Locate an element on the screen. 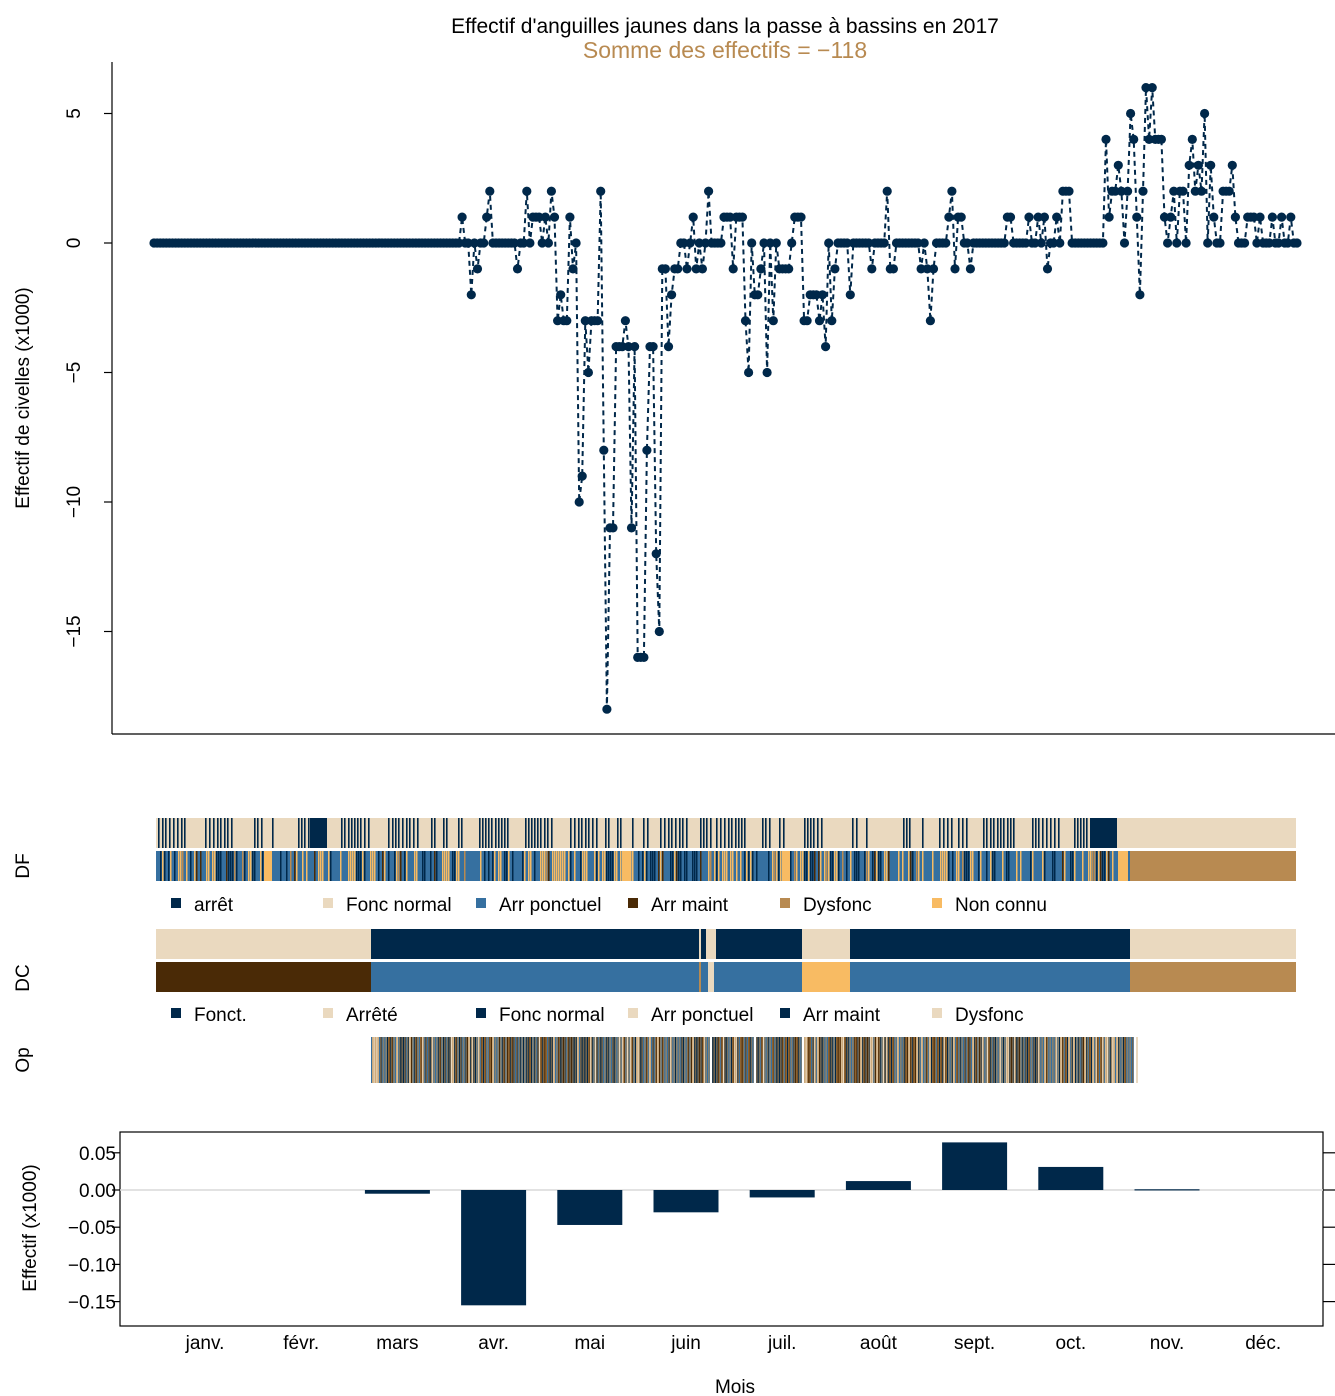 The width and height of the screenshot is (1335, 1396). top-y-tick-label: −5 is located at coordinates (74, 373).